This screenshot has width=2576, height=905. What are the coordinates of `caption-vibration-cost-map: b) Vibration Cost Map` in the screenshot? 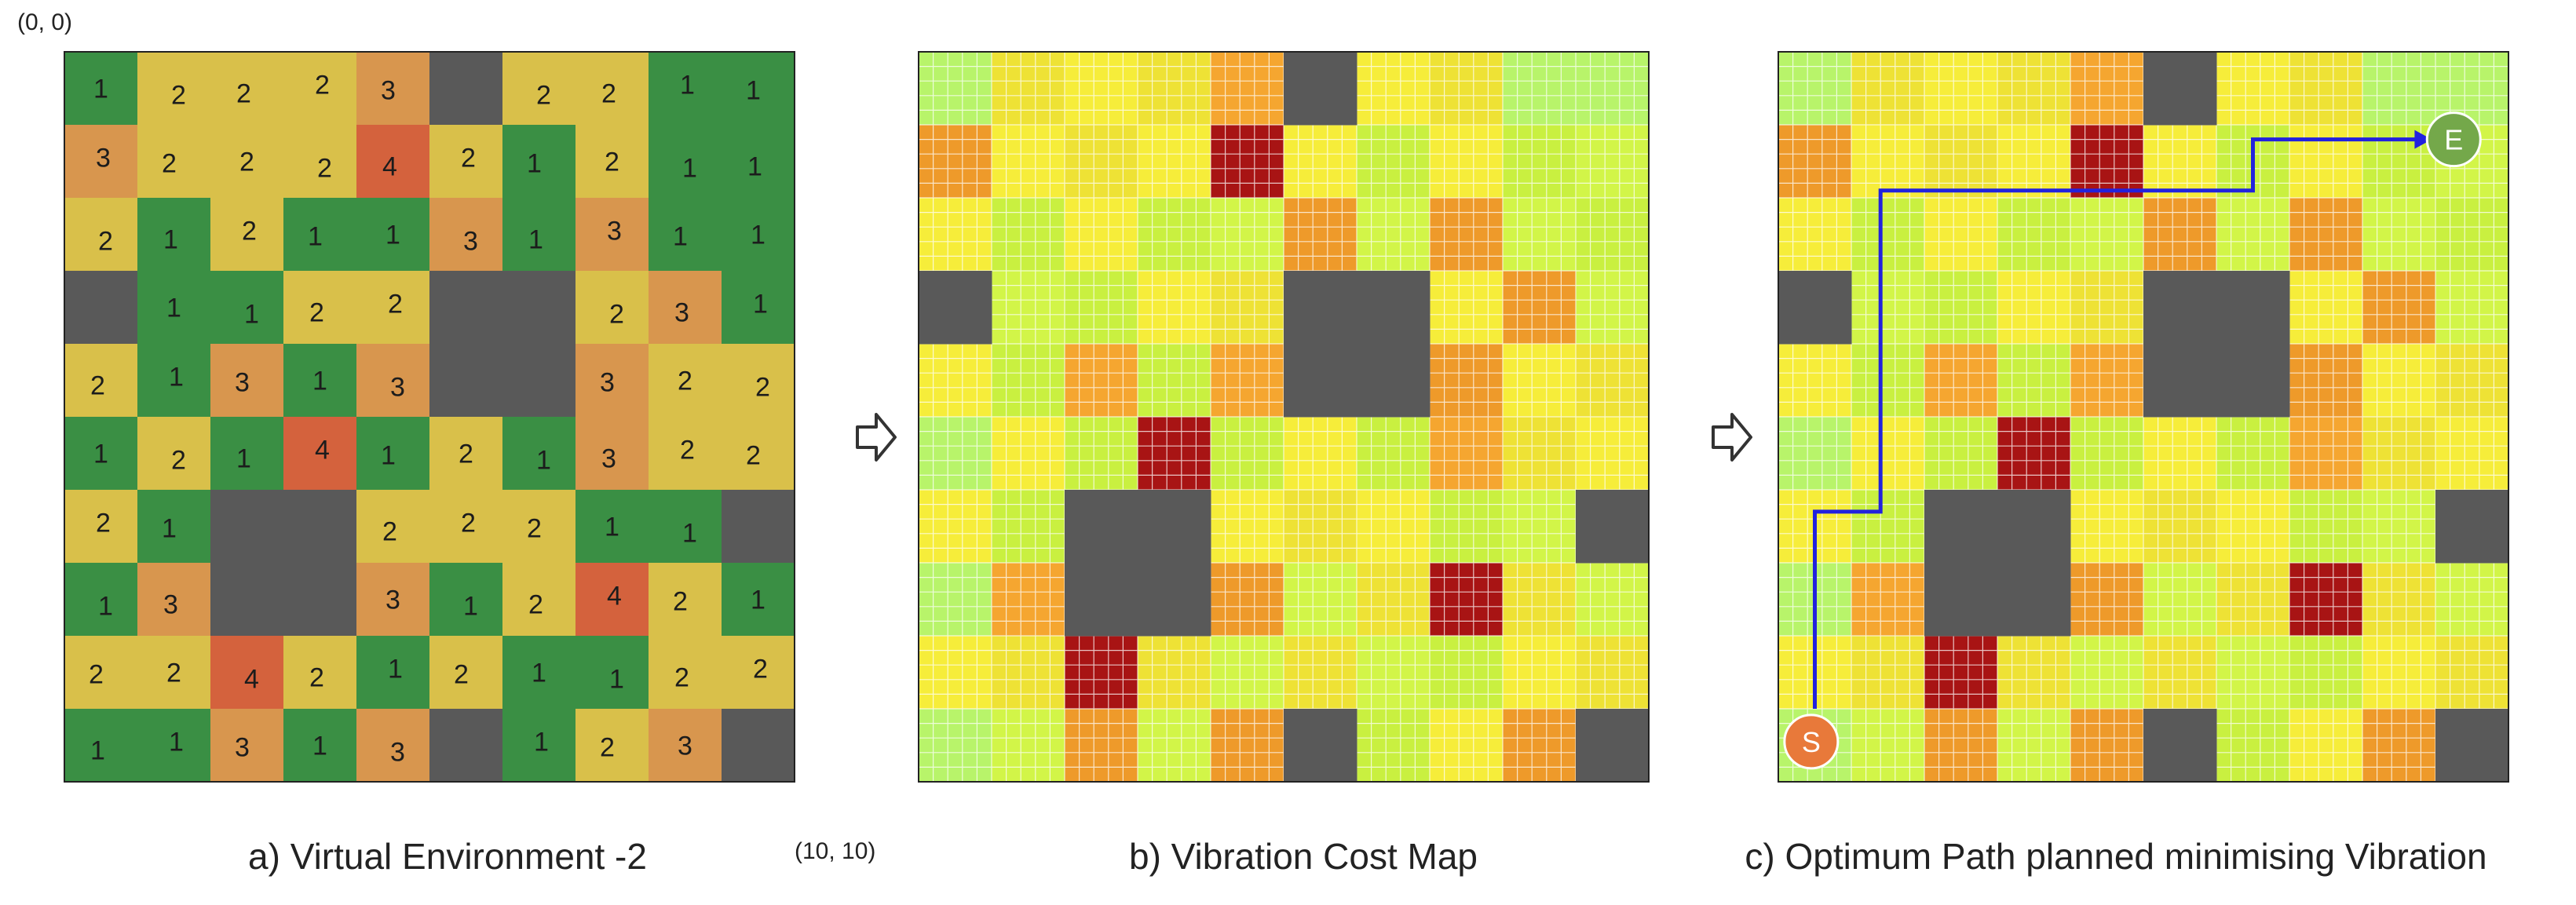 It's located at (1303, 856).